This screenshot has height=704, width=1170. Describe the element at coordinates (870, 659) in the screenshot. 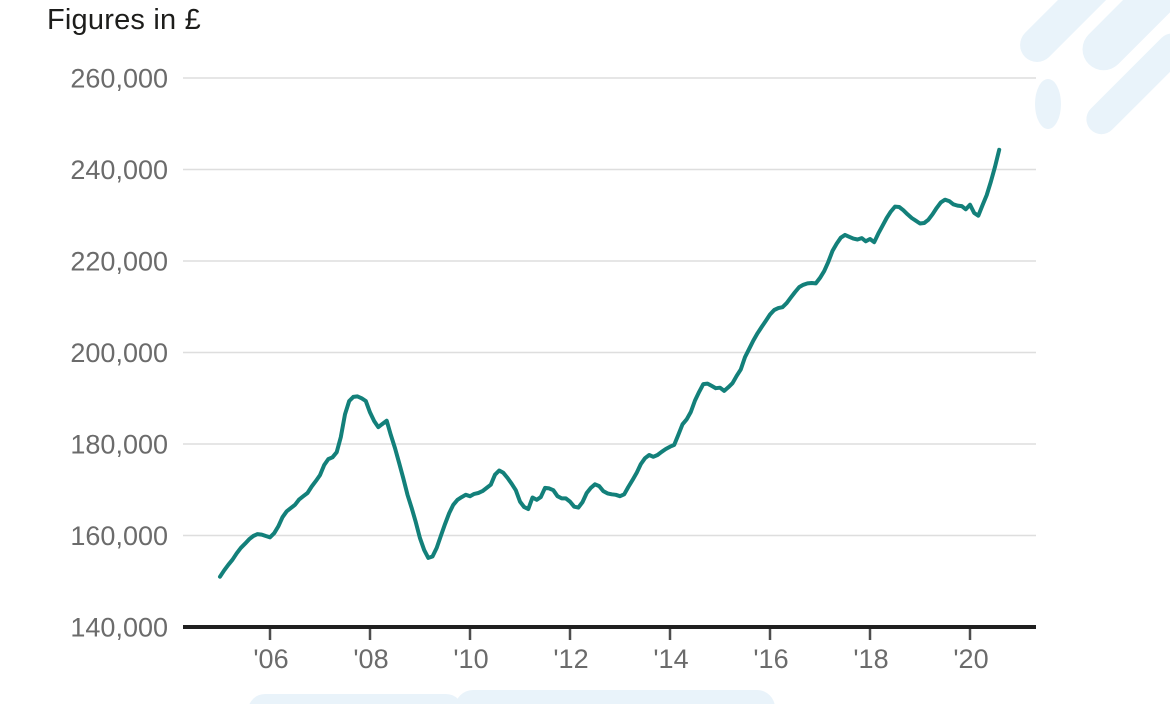

I see `x-axis-label: '18` at that location.